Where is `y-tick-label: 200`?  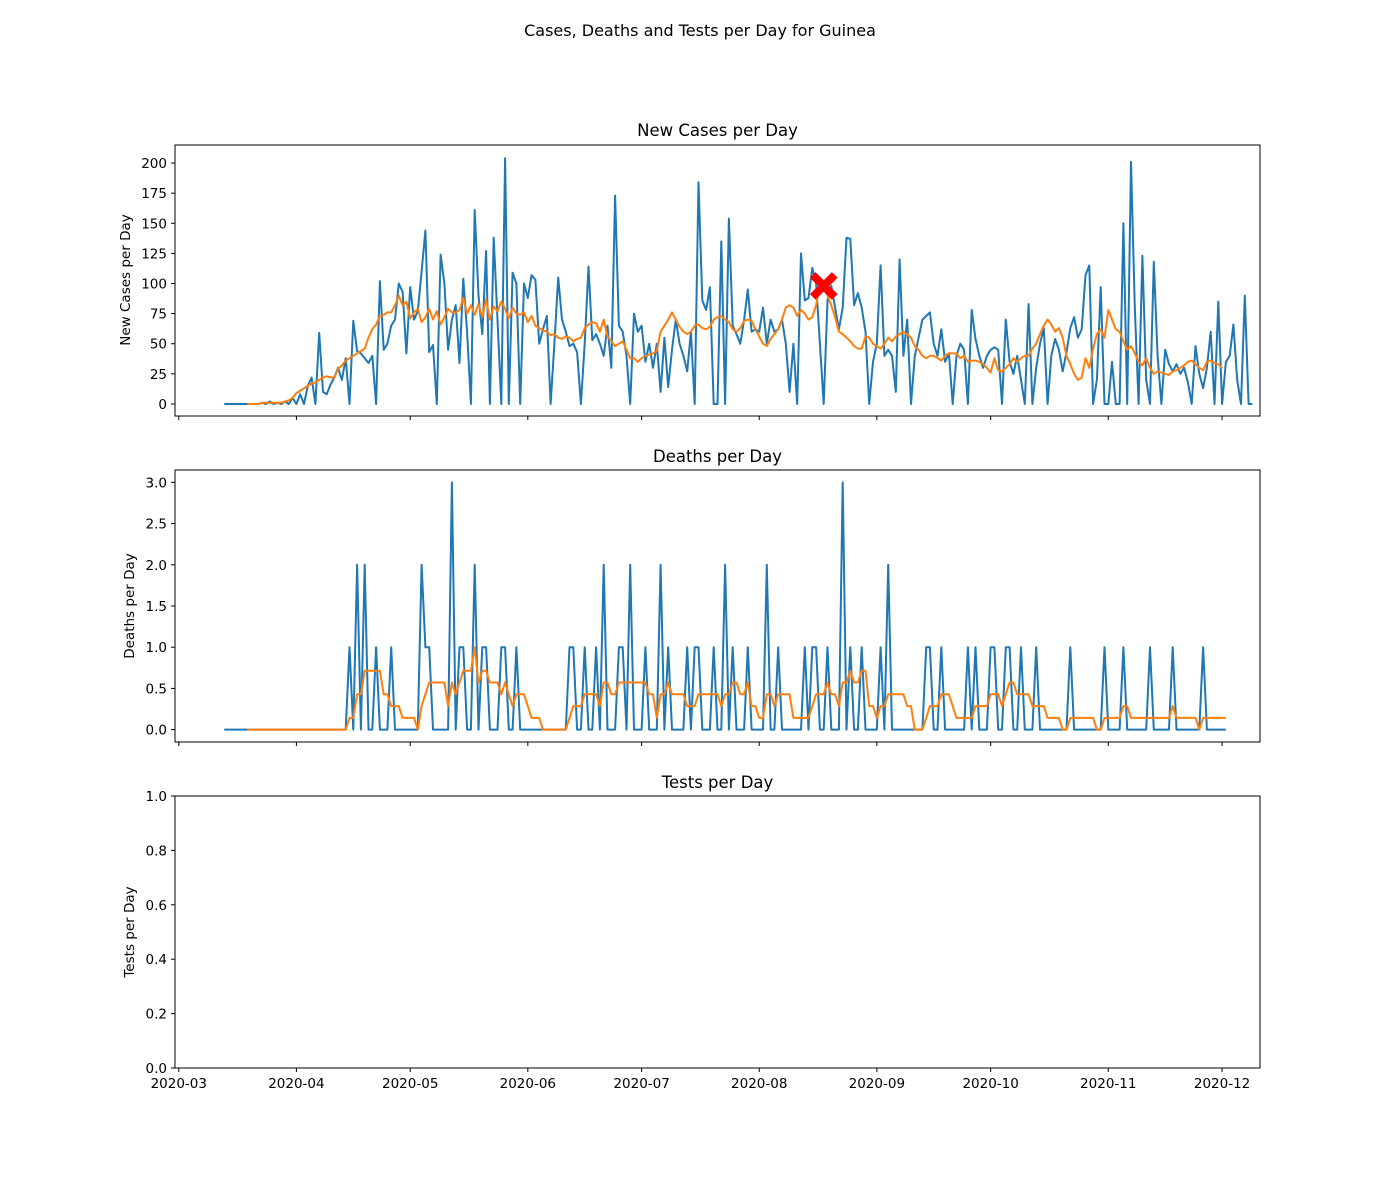 y-tick-label: 200 is located at coordinates (154, 164).